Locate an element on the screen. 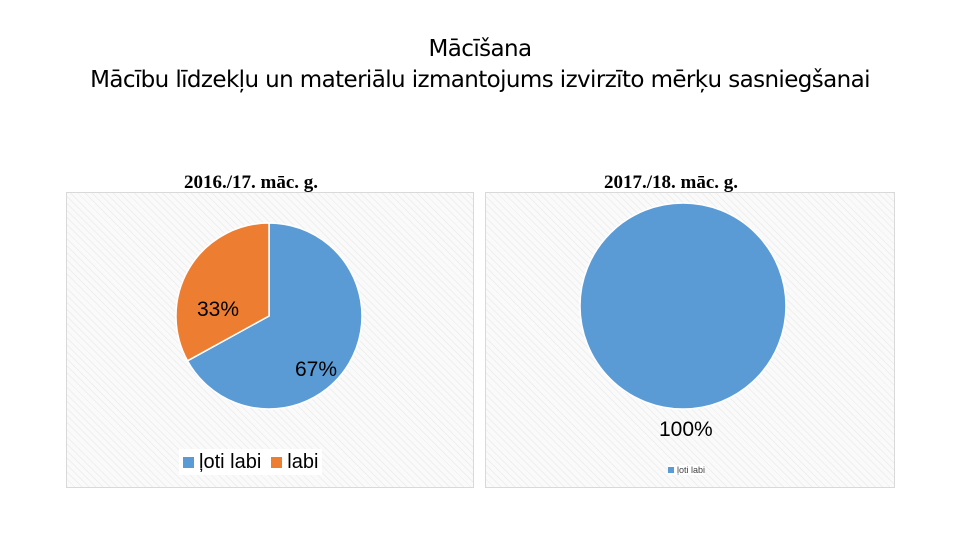  data-label-labi: 33% is located at coordinates (218, 309).